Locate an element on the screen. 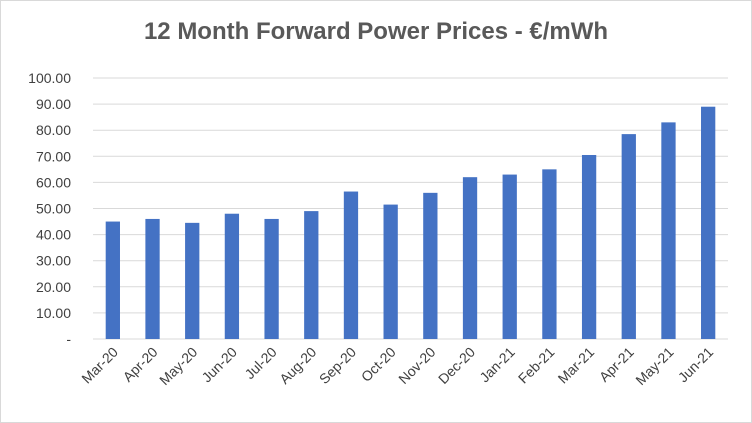 The width and height of the screenshot is (752, 423). y-tick-label: 40.00 is located at coordinates (53, 235).